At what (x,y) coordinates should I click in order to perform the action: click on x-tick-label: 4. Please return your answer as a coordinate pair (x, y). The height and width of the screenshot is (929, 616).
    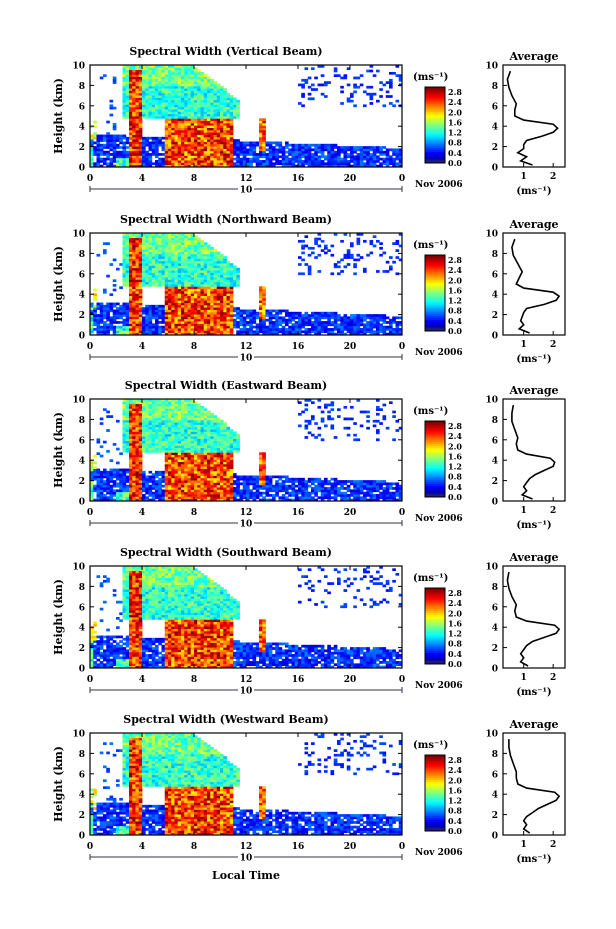
    Looking at the image, I should click on (142, 179).